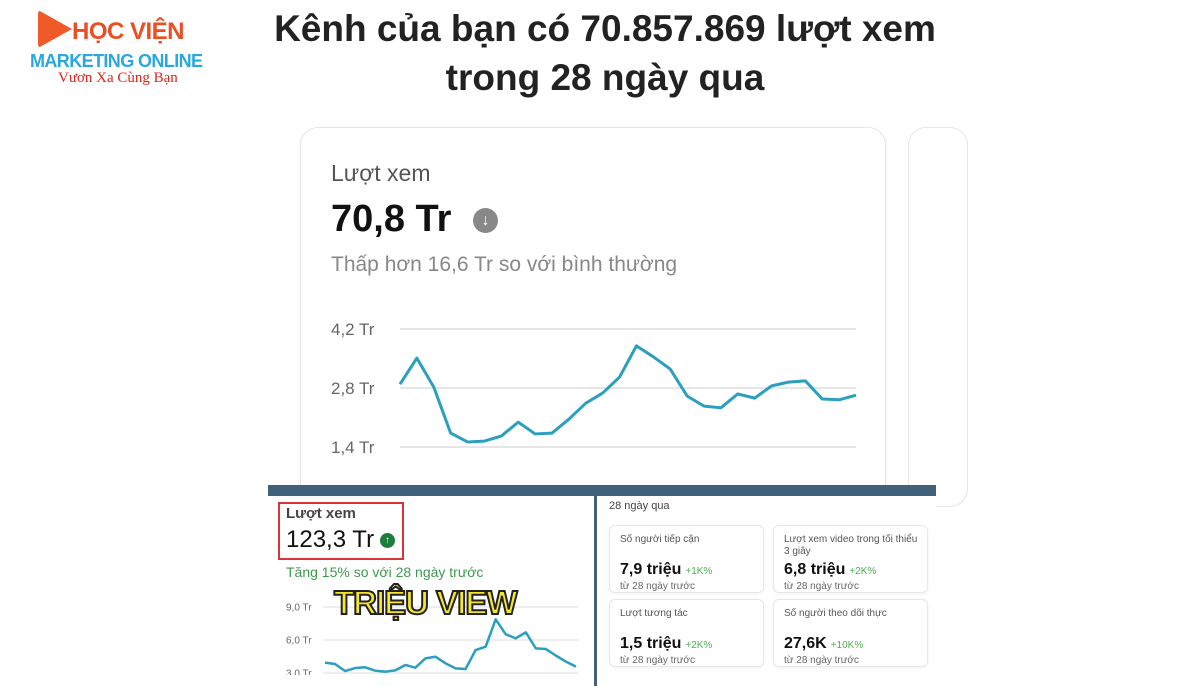 This screenshot has height=686, width=1200. Describe the element at coordinates (384, 572) in the screenshot. I see `panel-subtitle: Tăng 15% so với 28 ngày trước` at that location.